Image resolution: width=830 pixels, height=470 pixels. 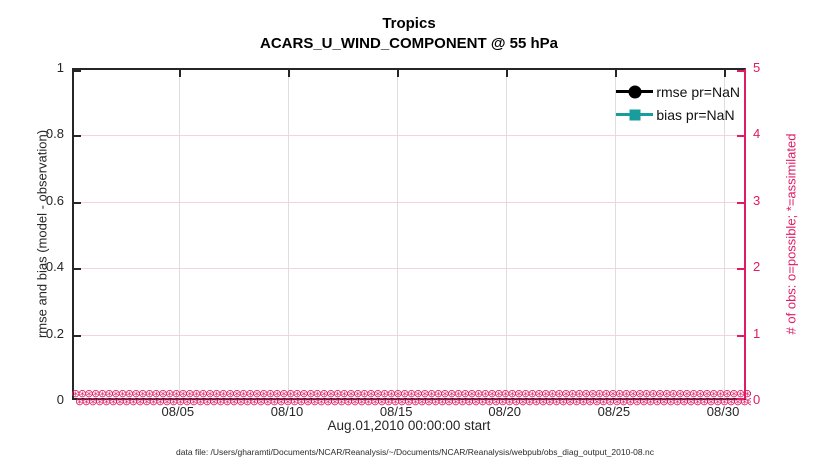 I want to click on left-y-tick-label: 0.2, so click(x=54, y=333).